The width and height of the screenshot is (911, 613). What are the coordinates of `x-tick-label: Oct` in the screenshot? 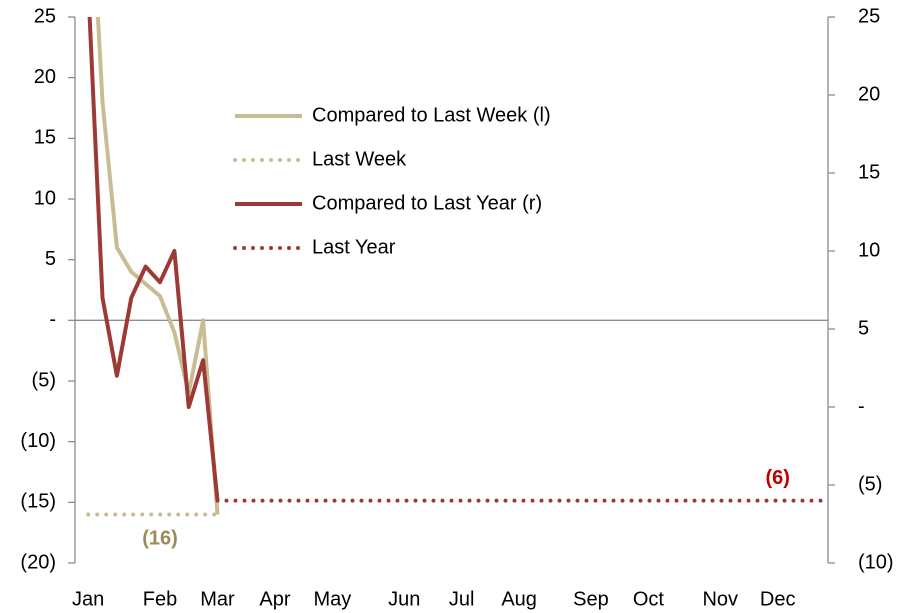 It's located at (649, 599).